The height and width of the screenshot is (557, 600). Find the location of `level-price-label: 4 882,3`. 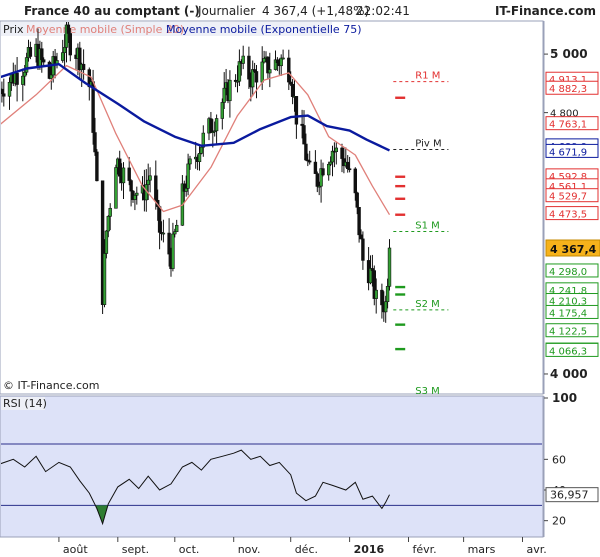

level-price-label: 4 882,3 is located at coordinates (568, 89).